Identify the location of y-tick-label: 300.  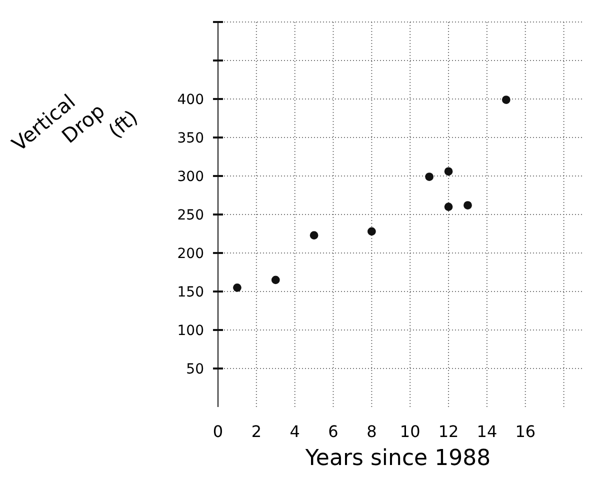
(190, 176).